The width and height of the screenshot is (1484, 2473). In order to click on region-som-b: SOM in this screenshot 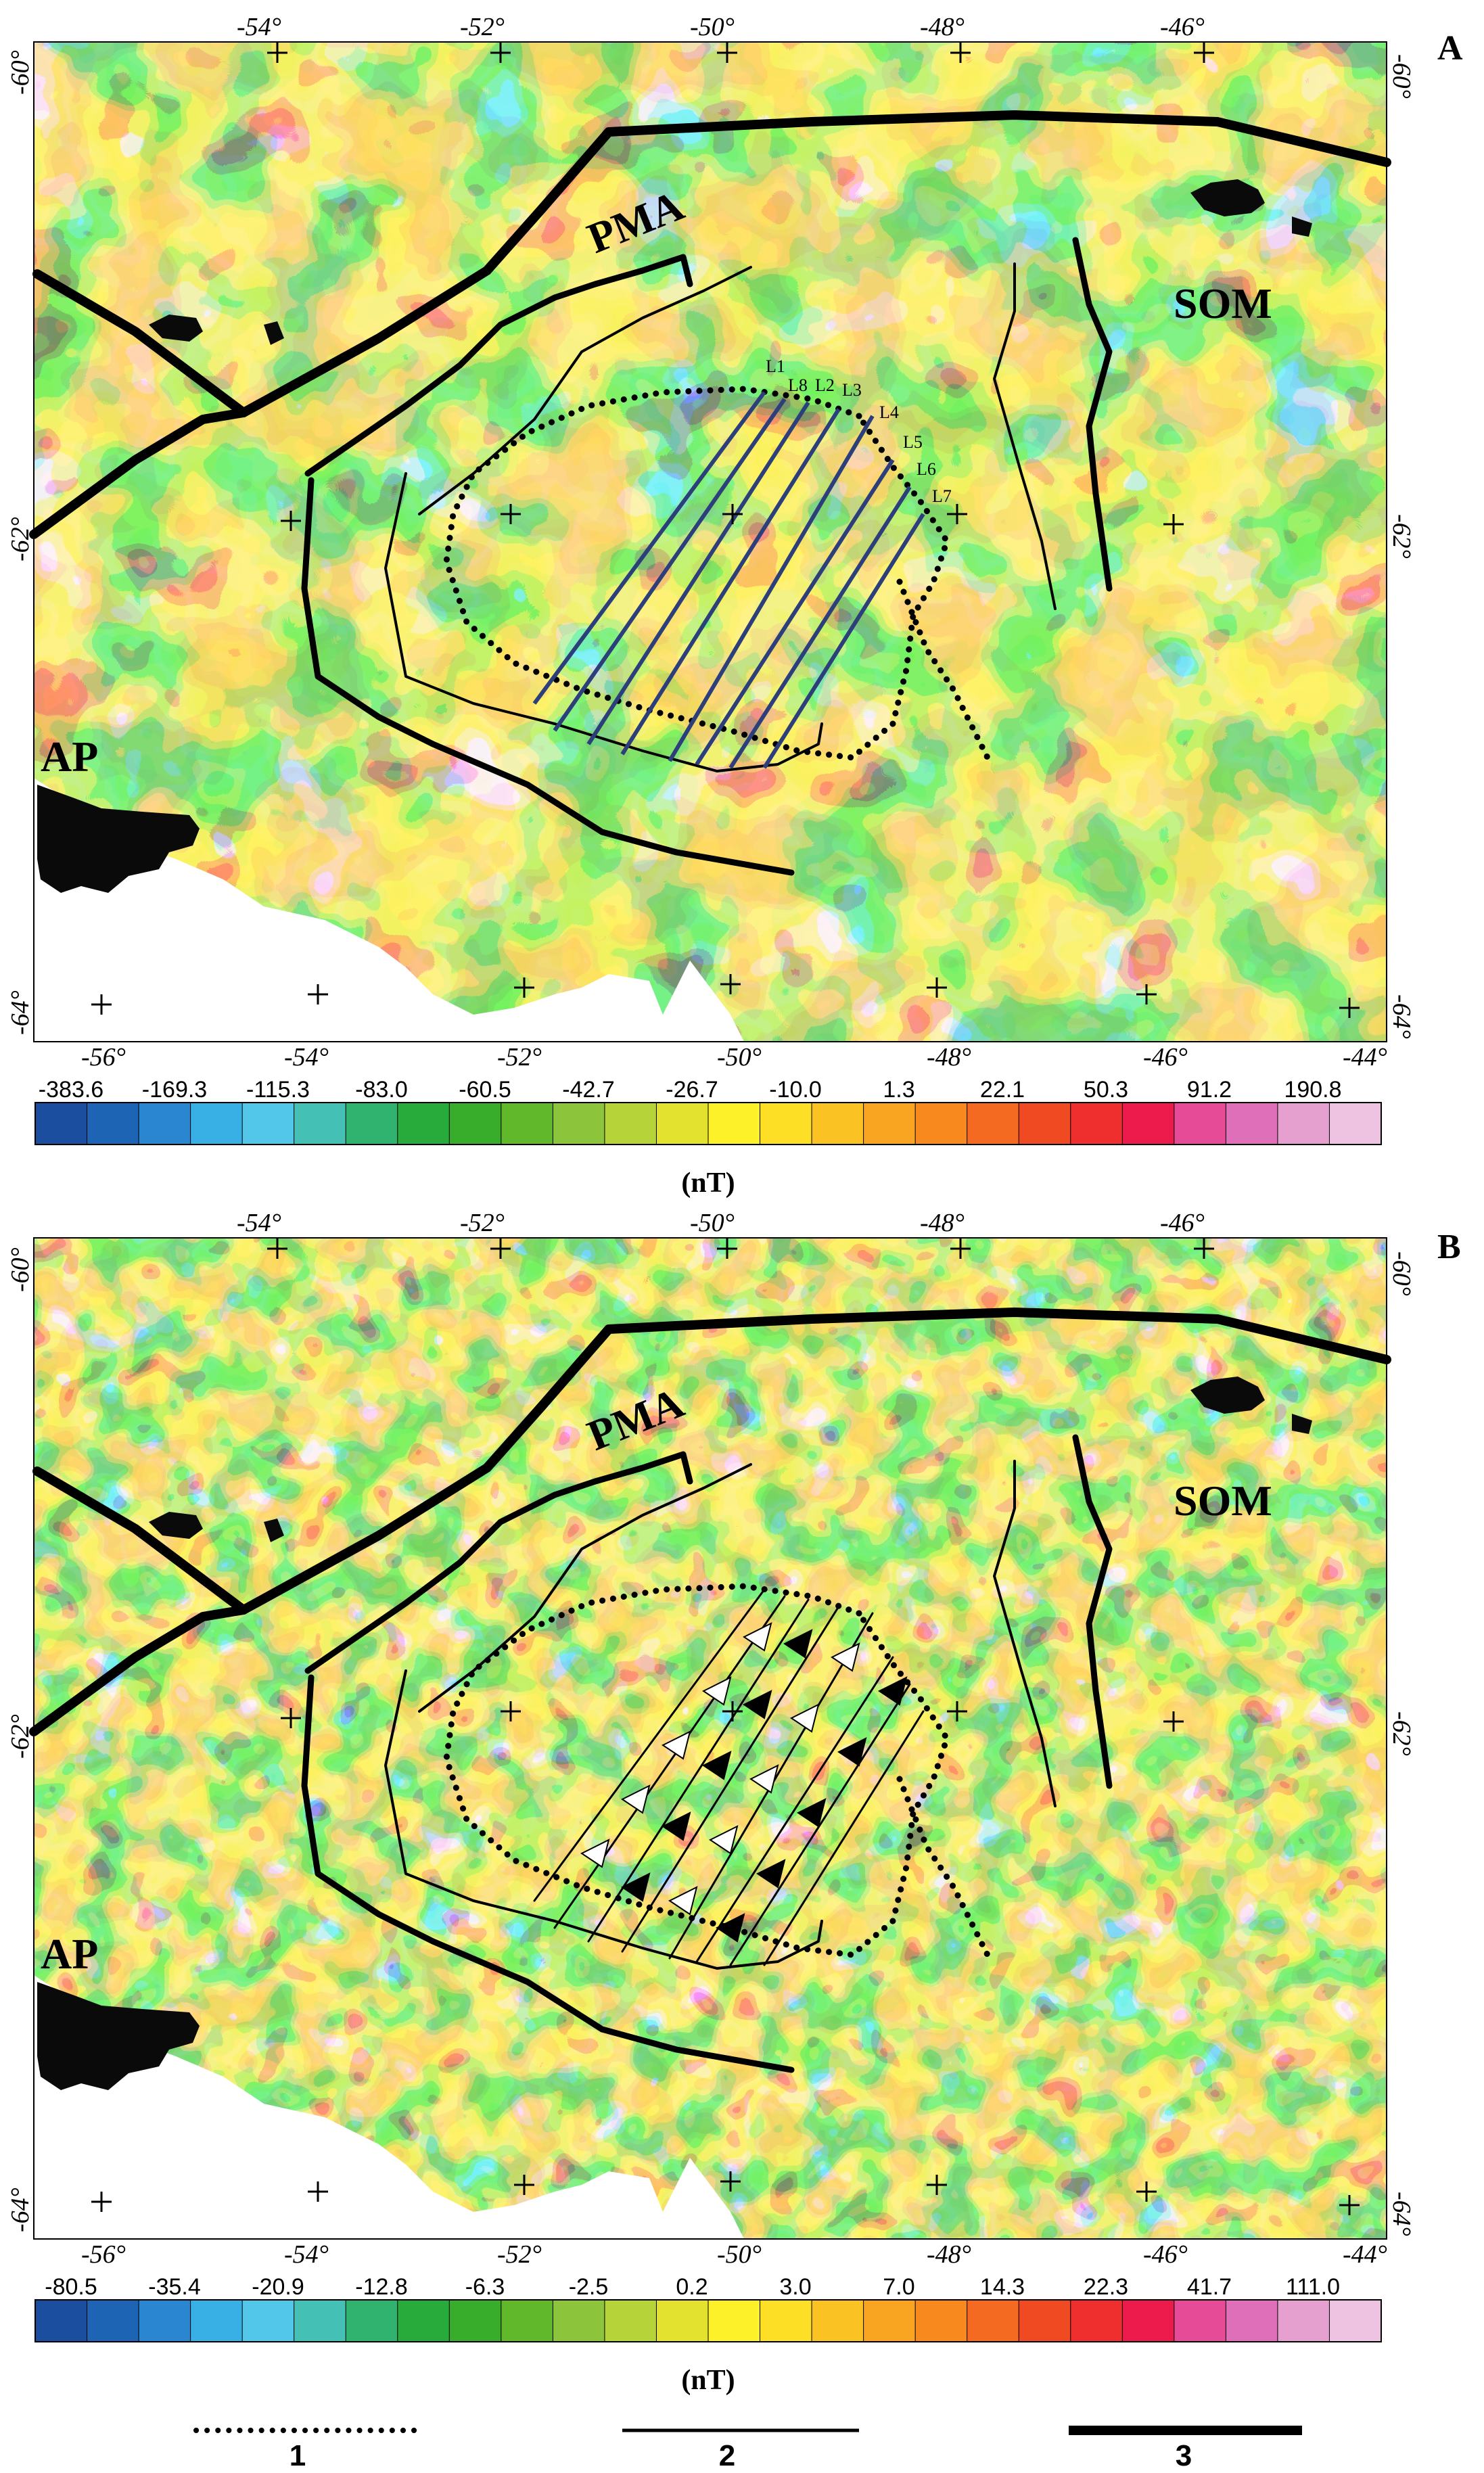, I will do `click(1223, 1501)`.